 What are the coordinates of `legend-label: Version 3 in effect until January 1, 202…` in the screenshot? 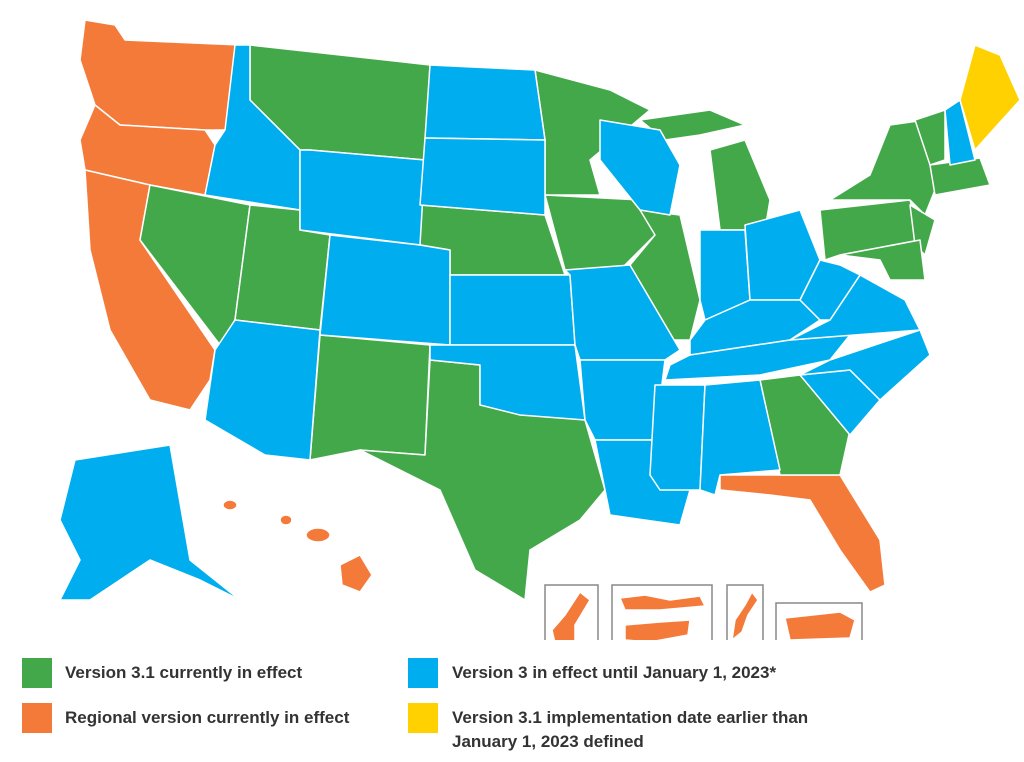 It's located at (614, 672).